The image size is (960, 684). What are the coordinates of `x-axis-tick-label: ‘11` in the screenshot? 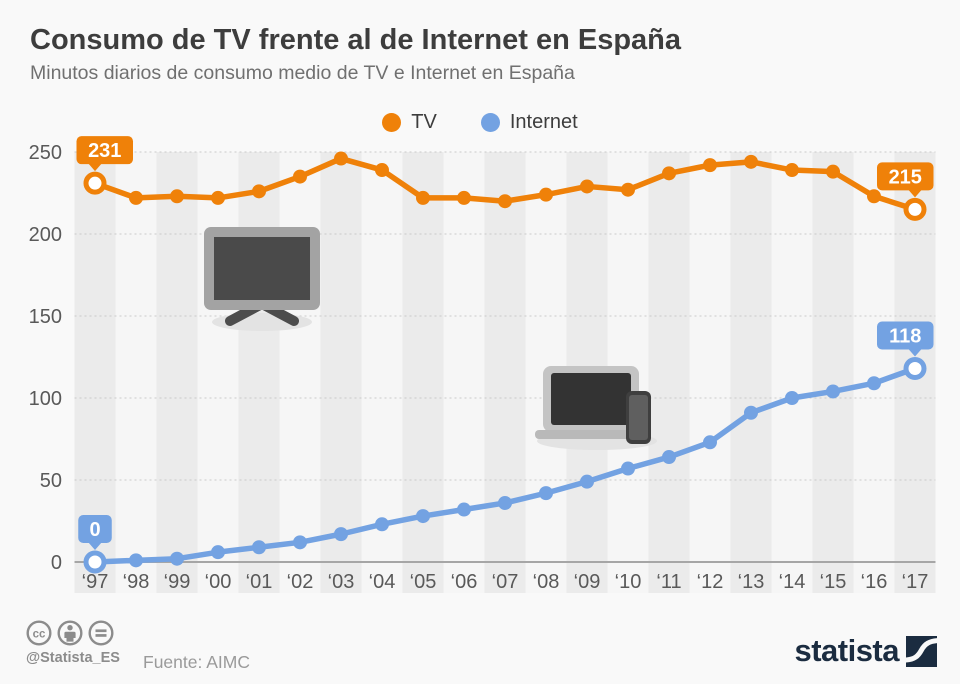 It's located at (668, 582).